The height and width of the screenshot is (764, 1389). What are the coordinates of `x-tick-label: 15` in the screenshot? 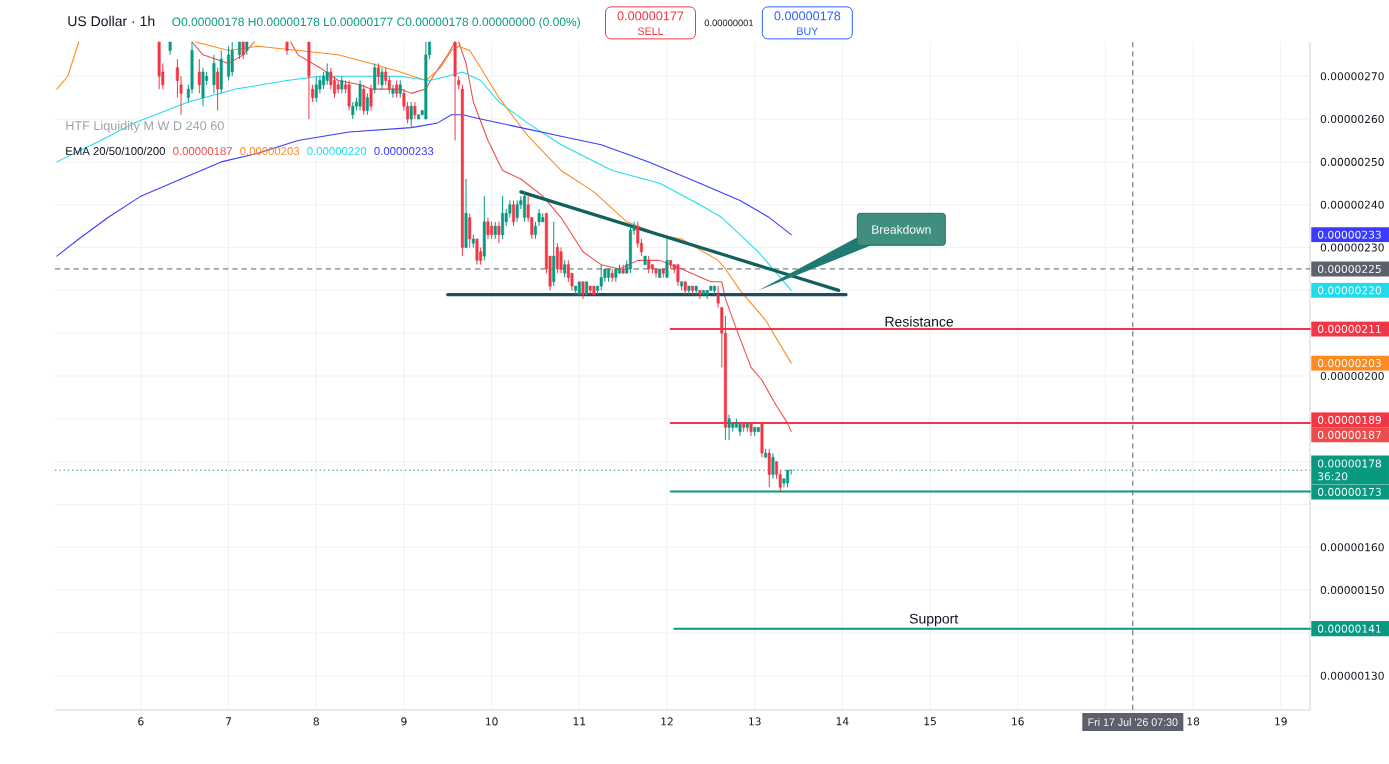 It's located at (930, 721).